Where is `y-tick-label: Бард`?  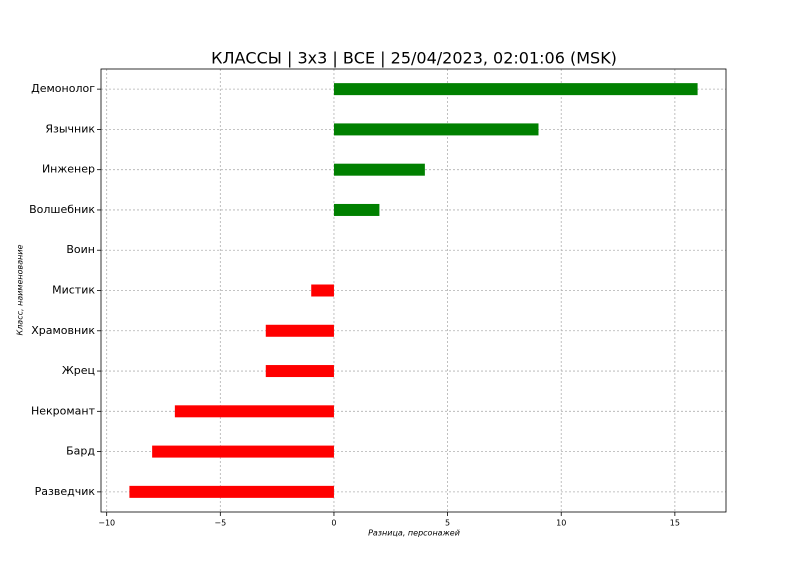 y-tick-label: Бард is located at coordinates (80, 451).